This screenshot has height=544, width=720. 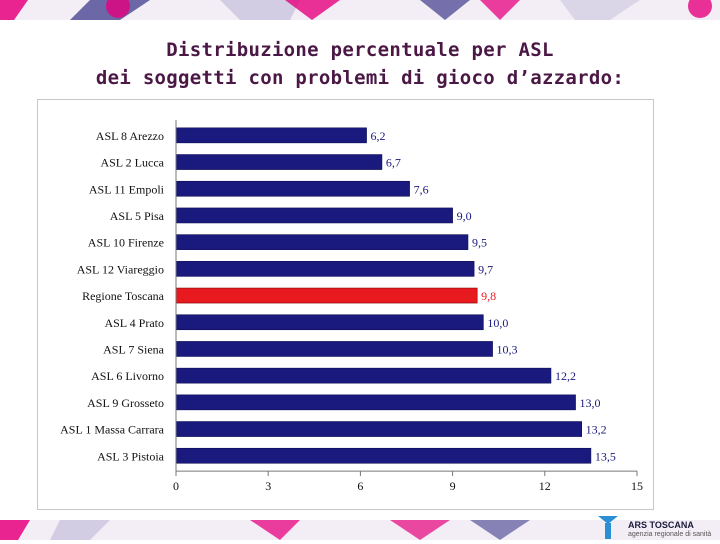 I want to click on category-label: ASL 4 Prato, so click(x=134, y=323).